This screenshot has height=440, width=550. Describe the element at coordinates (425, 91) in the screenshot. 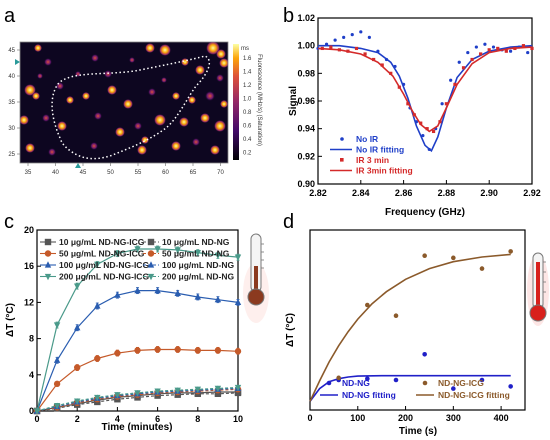

I see `series-b` at that location.